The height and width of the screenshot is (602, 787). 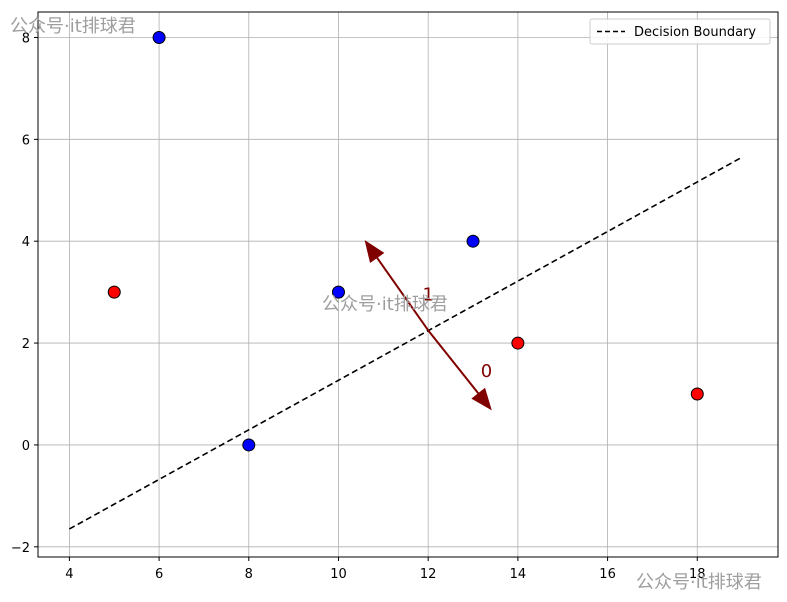 I want to click on watermark-center: 公众号·it排球君, so click(x=385, y=304).